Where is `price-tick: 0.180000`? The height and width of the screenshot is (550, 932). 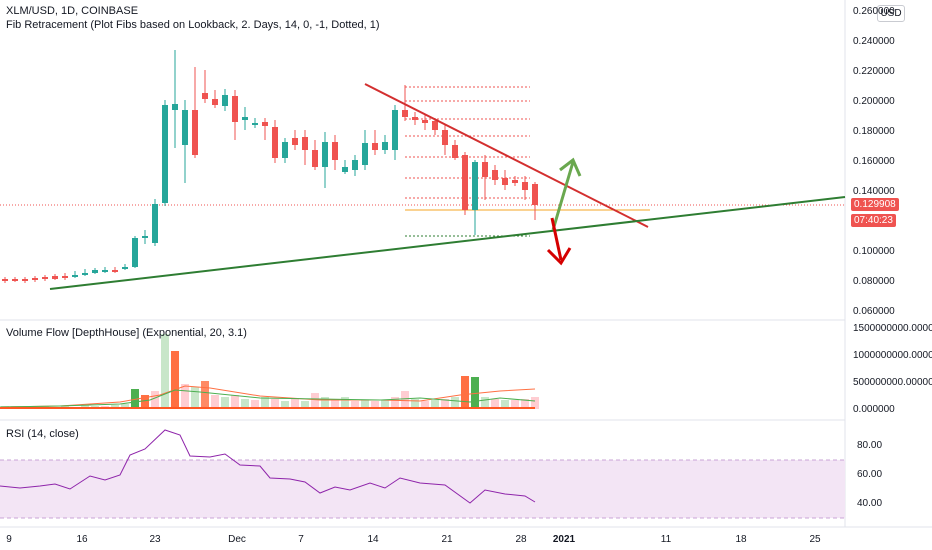 price-tick: 0.180000 is located at coordinates (874, 131).